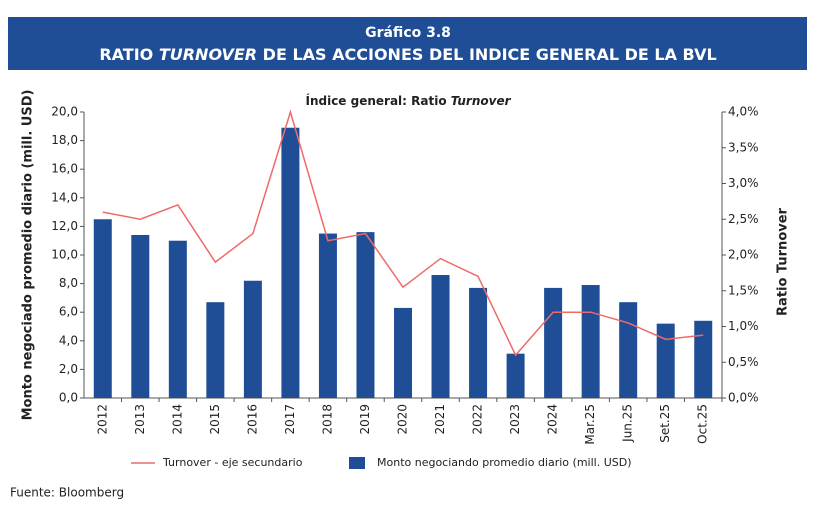 This screenshot has width=817, height=515. Describe the element at coordinates (743, 219) in the screenshot. I see `y2-tick-label: 2,5%` at that location.